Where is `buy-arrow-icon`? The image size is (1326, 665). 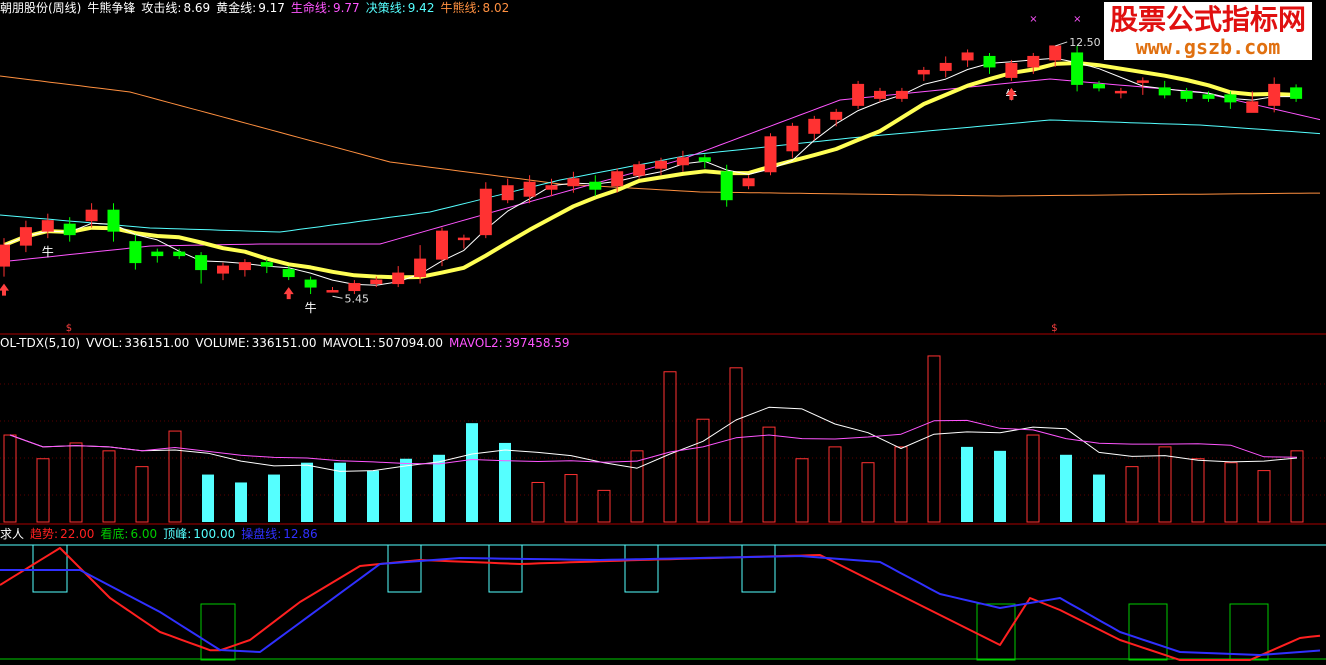
buy-arrow-icon is located at coordinates (288, 293).